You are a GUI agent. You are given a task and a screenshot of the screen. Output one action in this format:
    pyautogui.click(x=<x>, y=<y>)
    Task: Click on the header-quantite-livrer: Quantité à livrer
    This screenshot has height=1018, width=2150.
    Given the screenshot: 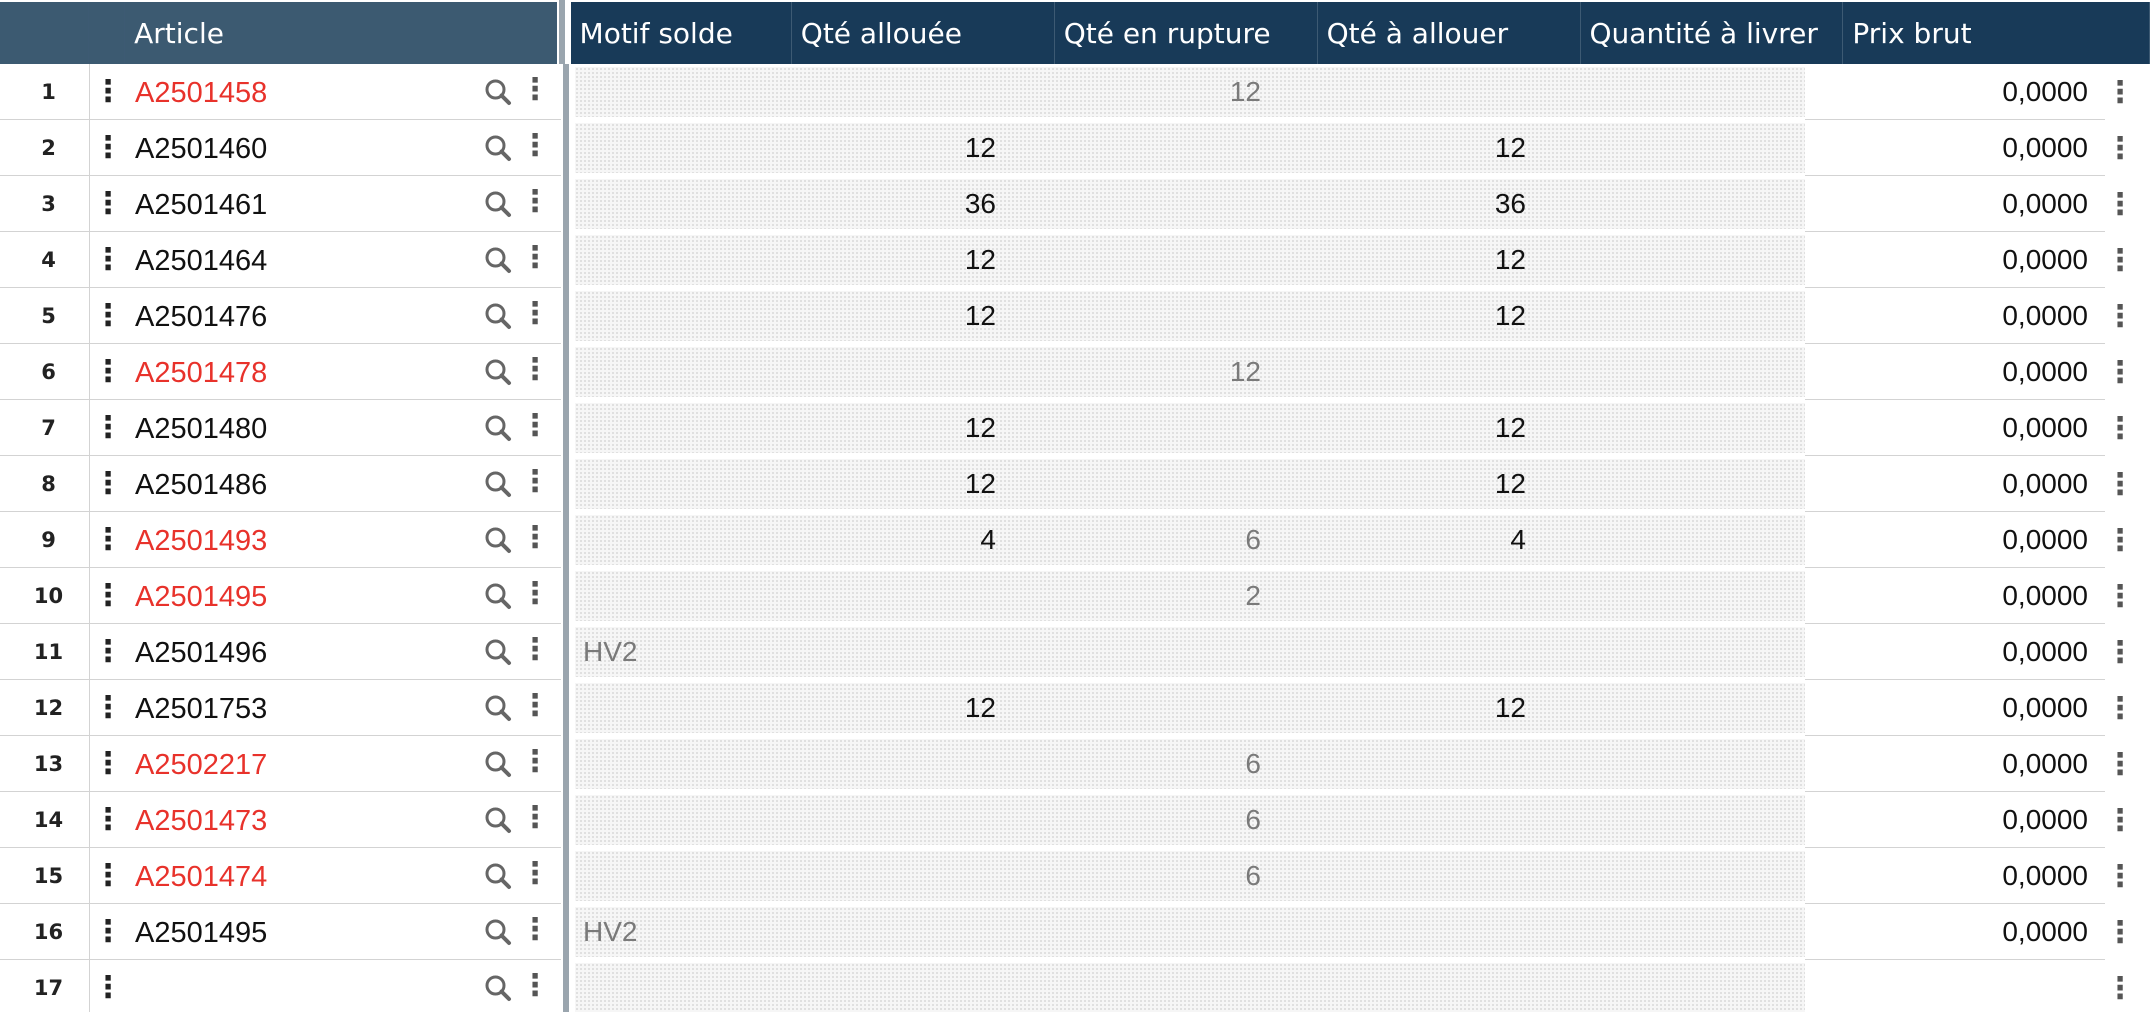 What is the action you would take?
    pyautogui.click(x=1712, y=33)
    